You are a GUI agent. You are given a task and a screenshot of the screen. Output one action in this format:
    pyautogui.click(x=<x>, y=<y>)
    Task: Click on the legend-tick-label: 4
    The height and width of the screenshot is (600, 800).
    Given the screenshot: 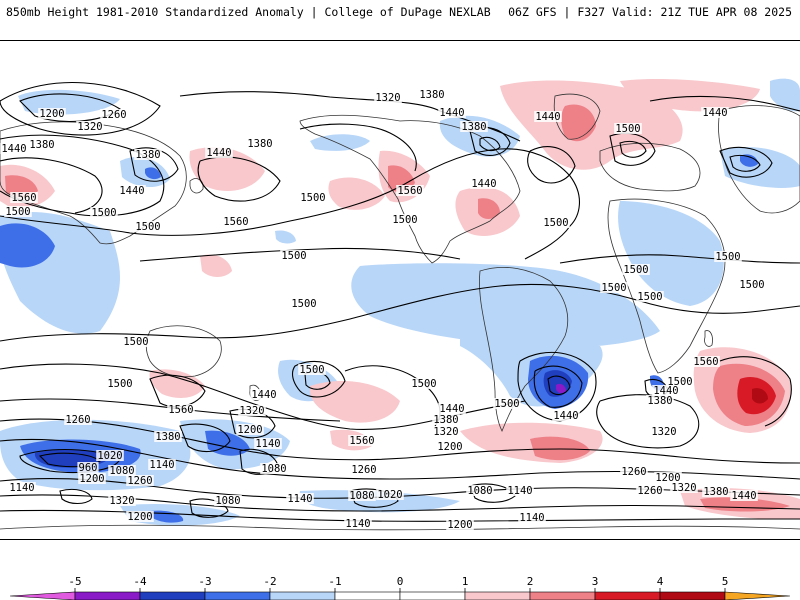 What is the action you would take?
    pyautogui.click(x=660, y=581)
    